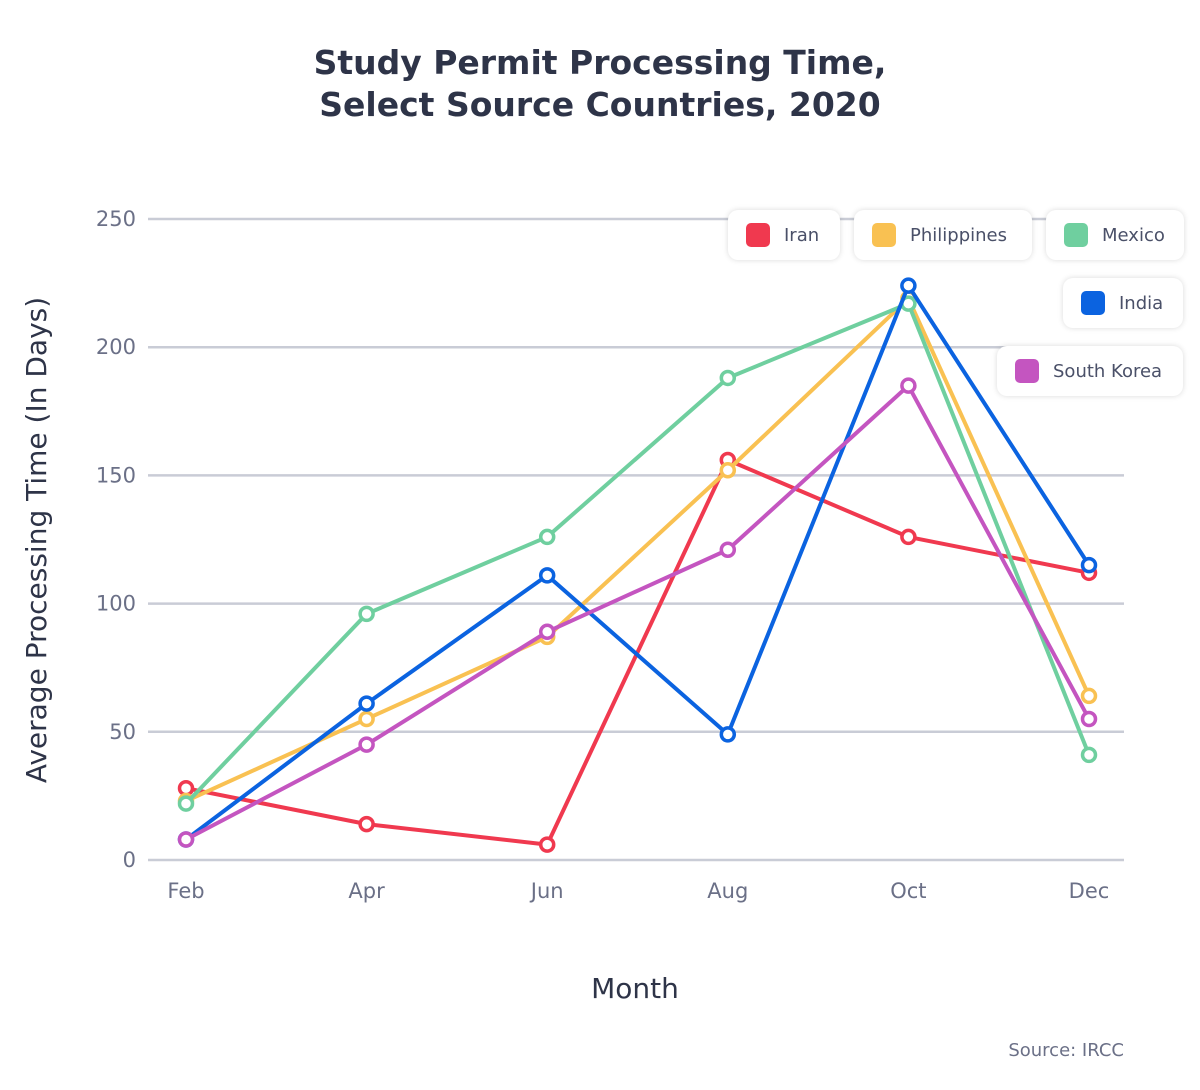 The width and height of the screenshot is (1200, 1090). I want to click on x-tick-label: Jun, so click(546, 891).